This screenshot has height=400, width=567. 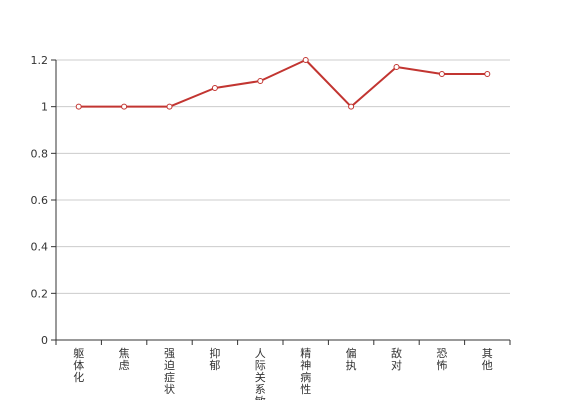 I want to click on series-line, so click(x=283, y=83).